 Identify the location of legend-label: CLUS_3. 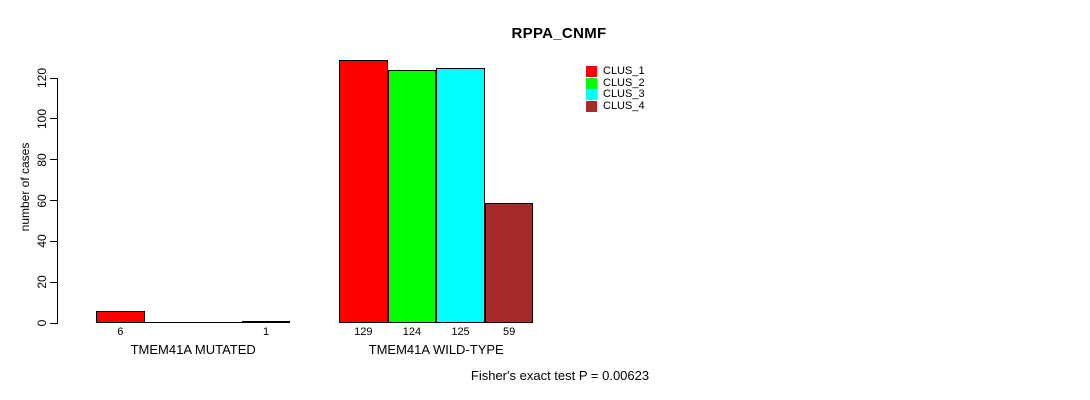
(624, 94).